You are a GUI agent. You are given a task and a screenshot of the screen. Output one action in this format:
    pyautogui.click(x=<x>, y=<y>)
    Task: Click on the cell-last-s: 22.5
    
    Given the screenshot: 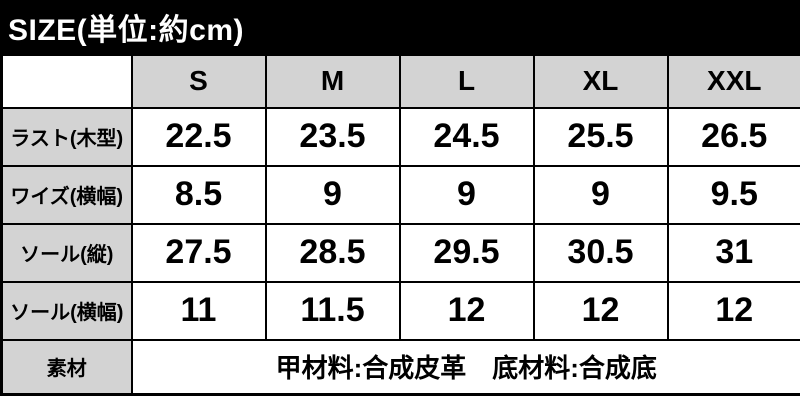 What is the action you would take?
    pyautogui.click(x=198, y=136)
    